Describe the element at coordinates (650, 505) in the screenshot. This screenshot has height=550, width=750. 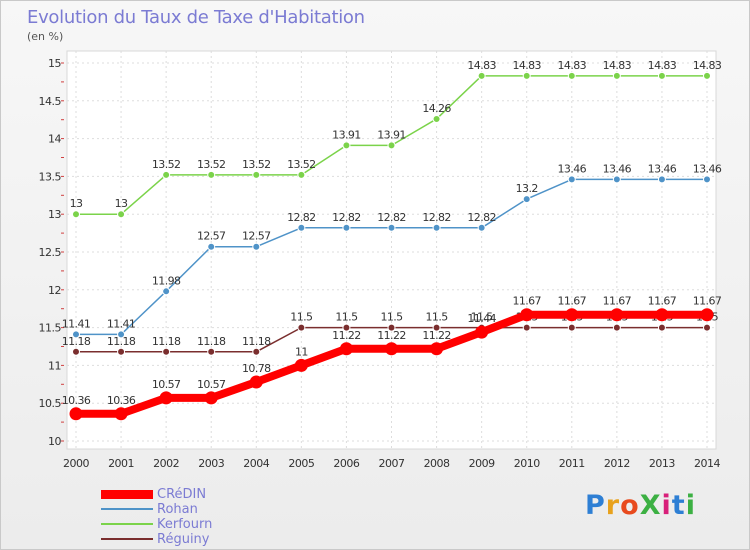
I see `brand-letter: X` at that location.